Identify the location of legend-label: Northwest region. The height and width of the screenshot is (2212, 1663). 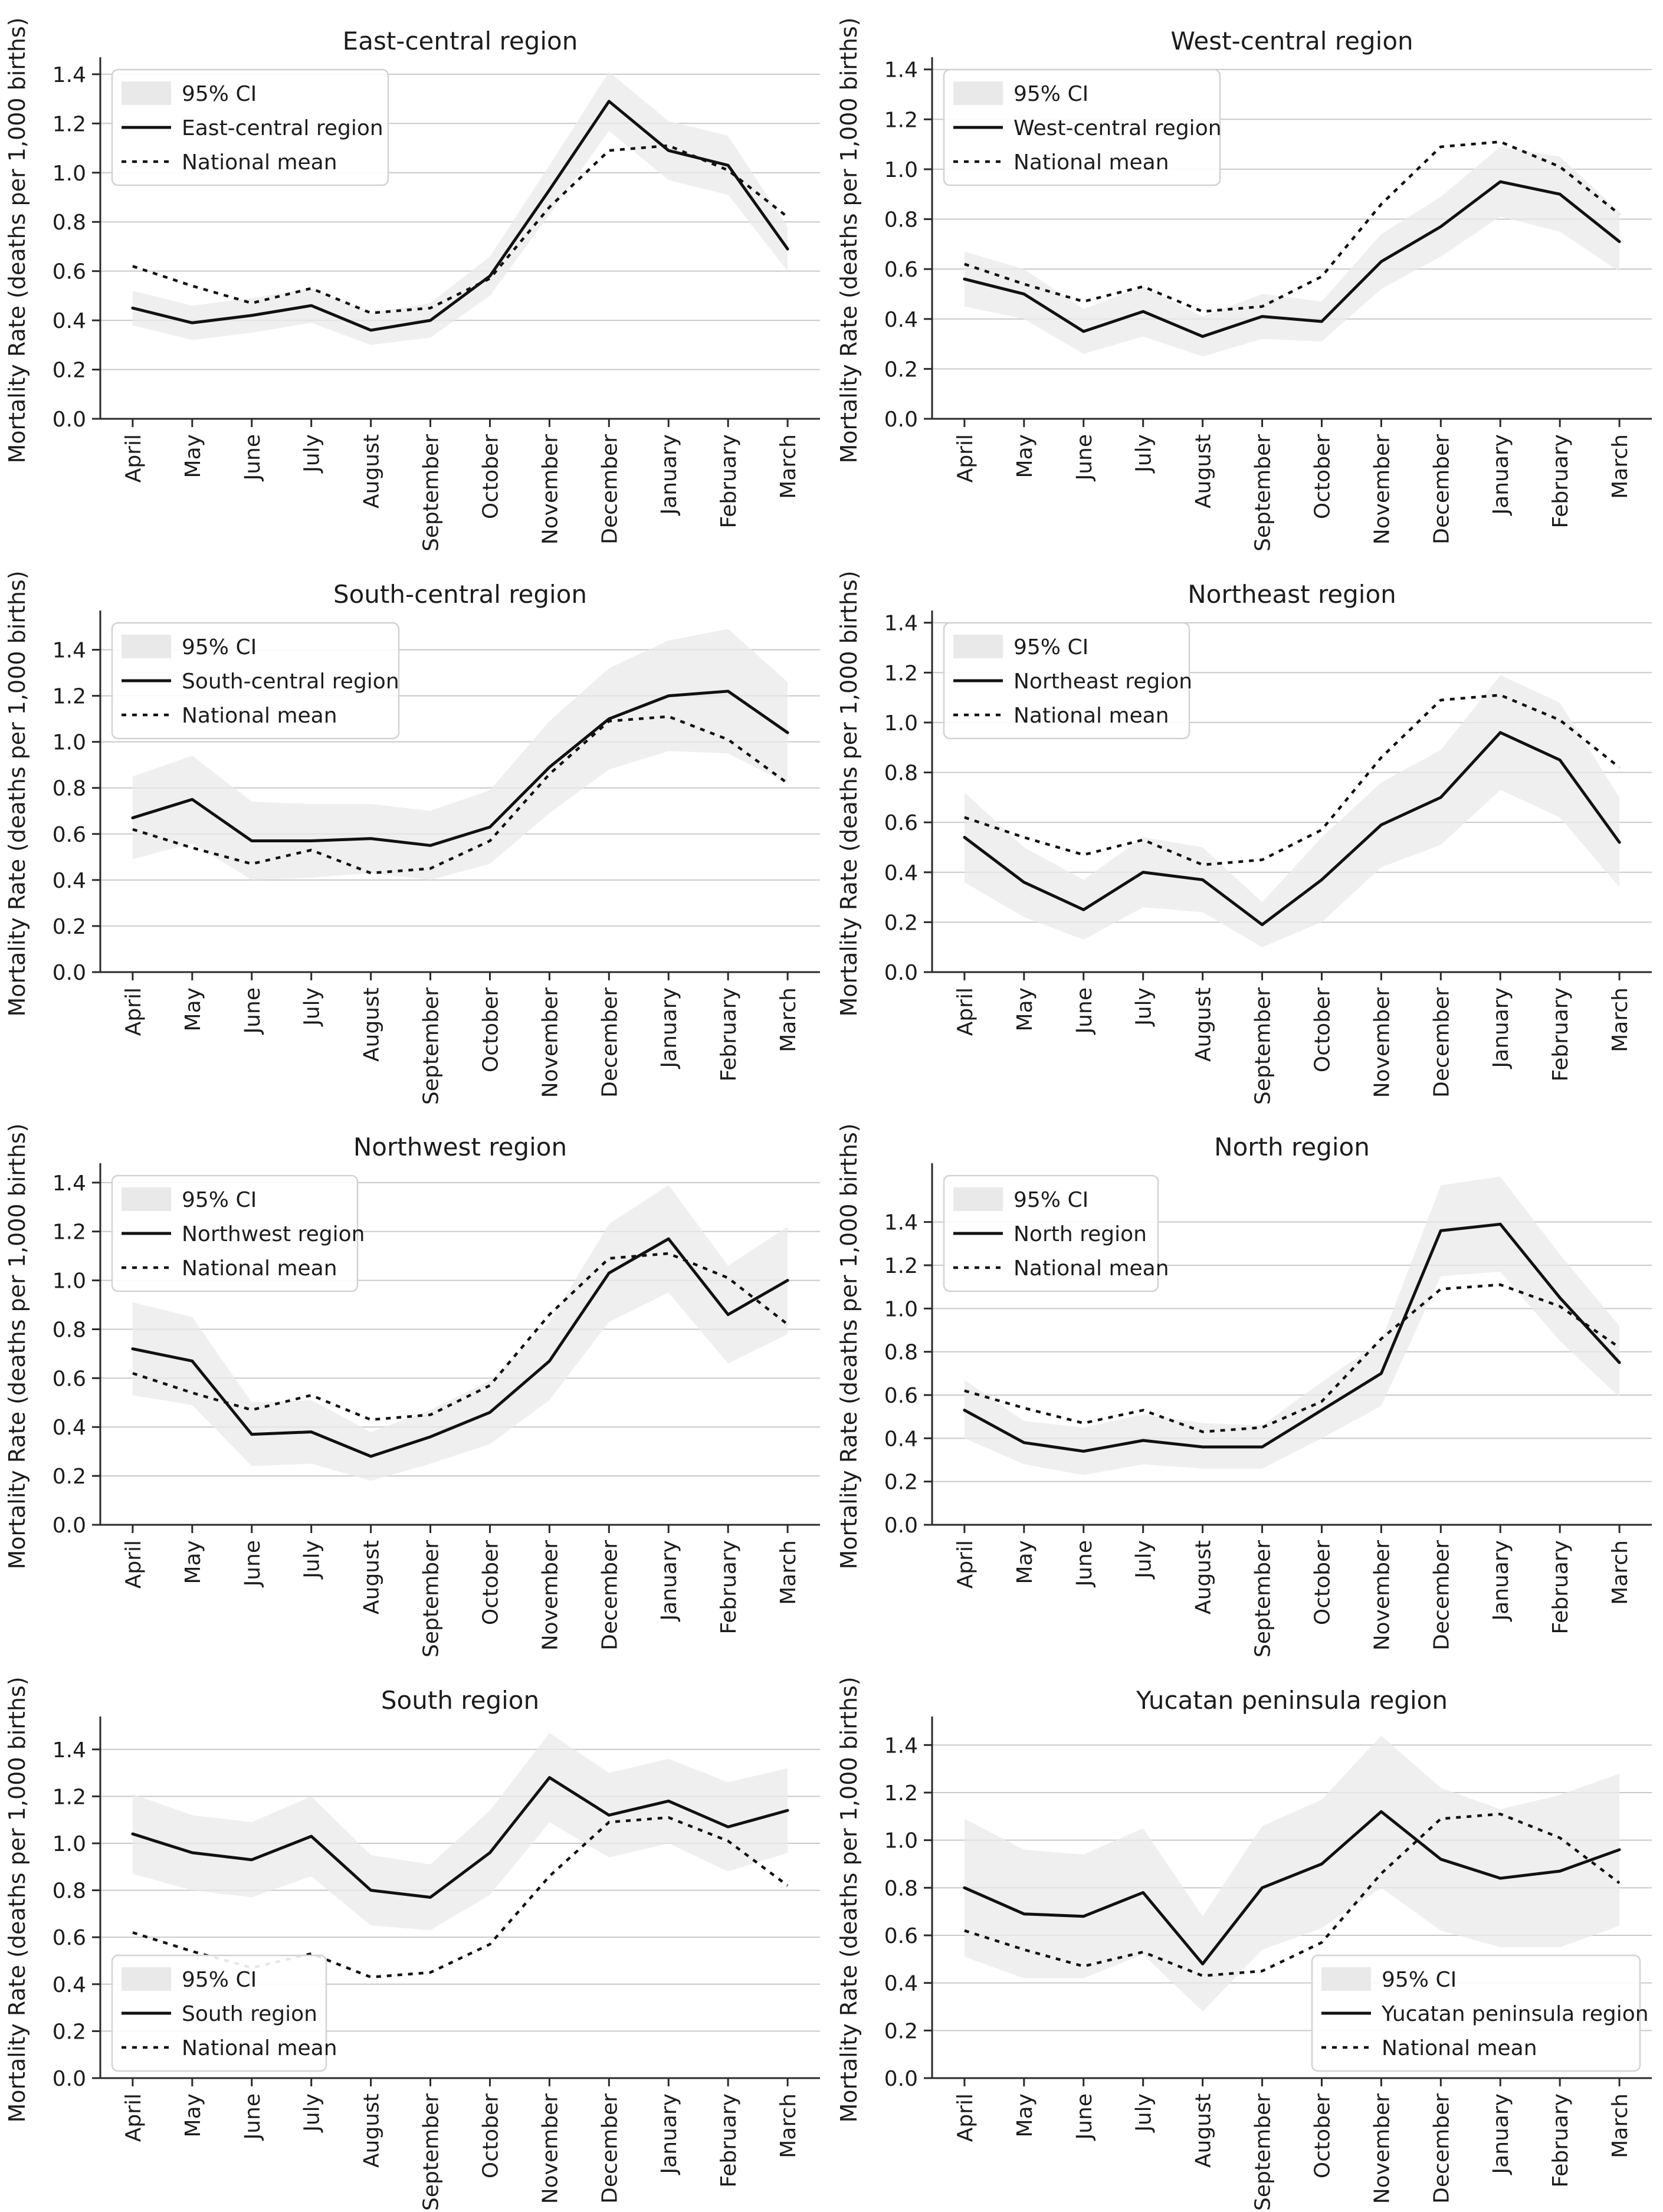
(273, 1234).